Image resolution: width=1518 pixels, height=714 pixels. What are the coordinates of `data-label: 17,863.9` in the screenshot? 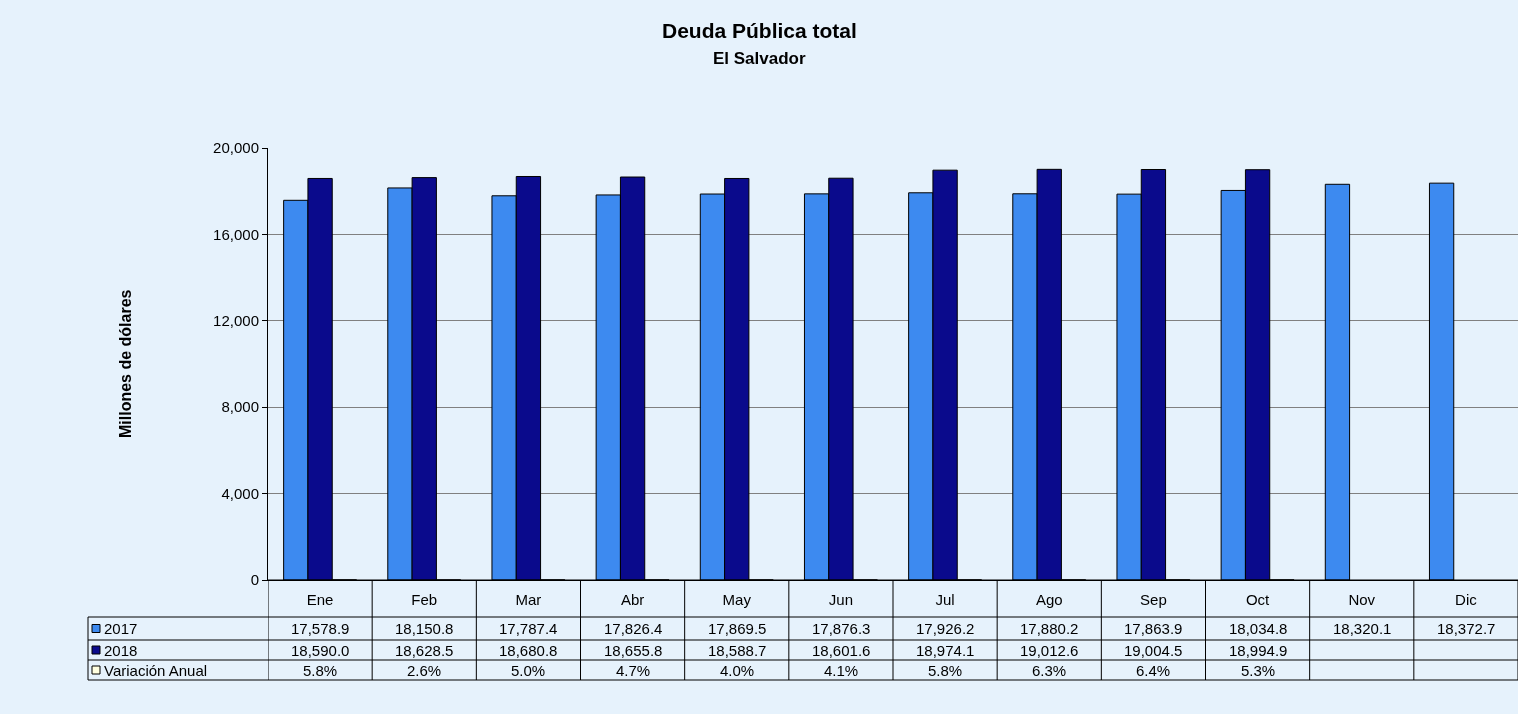 It's located at (1153, 628).